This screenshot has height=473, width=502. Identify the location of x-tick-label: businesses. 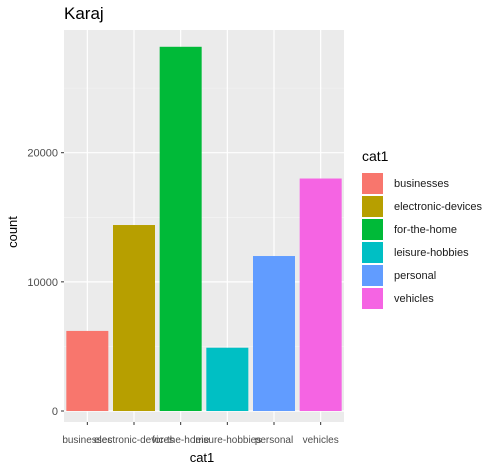
(87, 440).